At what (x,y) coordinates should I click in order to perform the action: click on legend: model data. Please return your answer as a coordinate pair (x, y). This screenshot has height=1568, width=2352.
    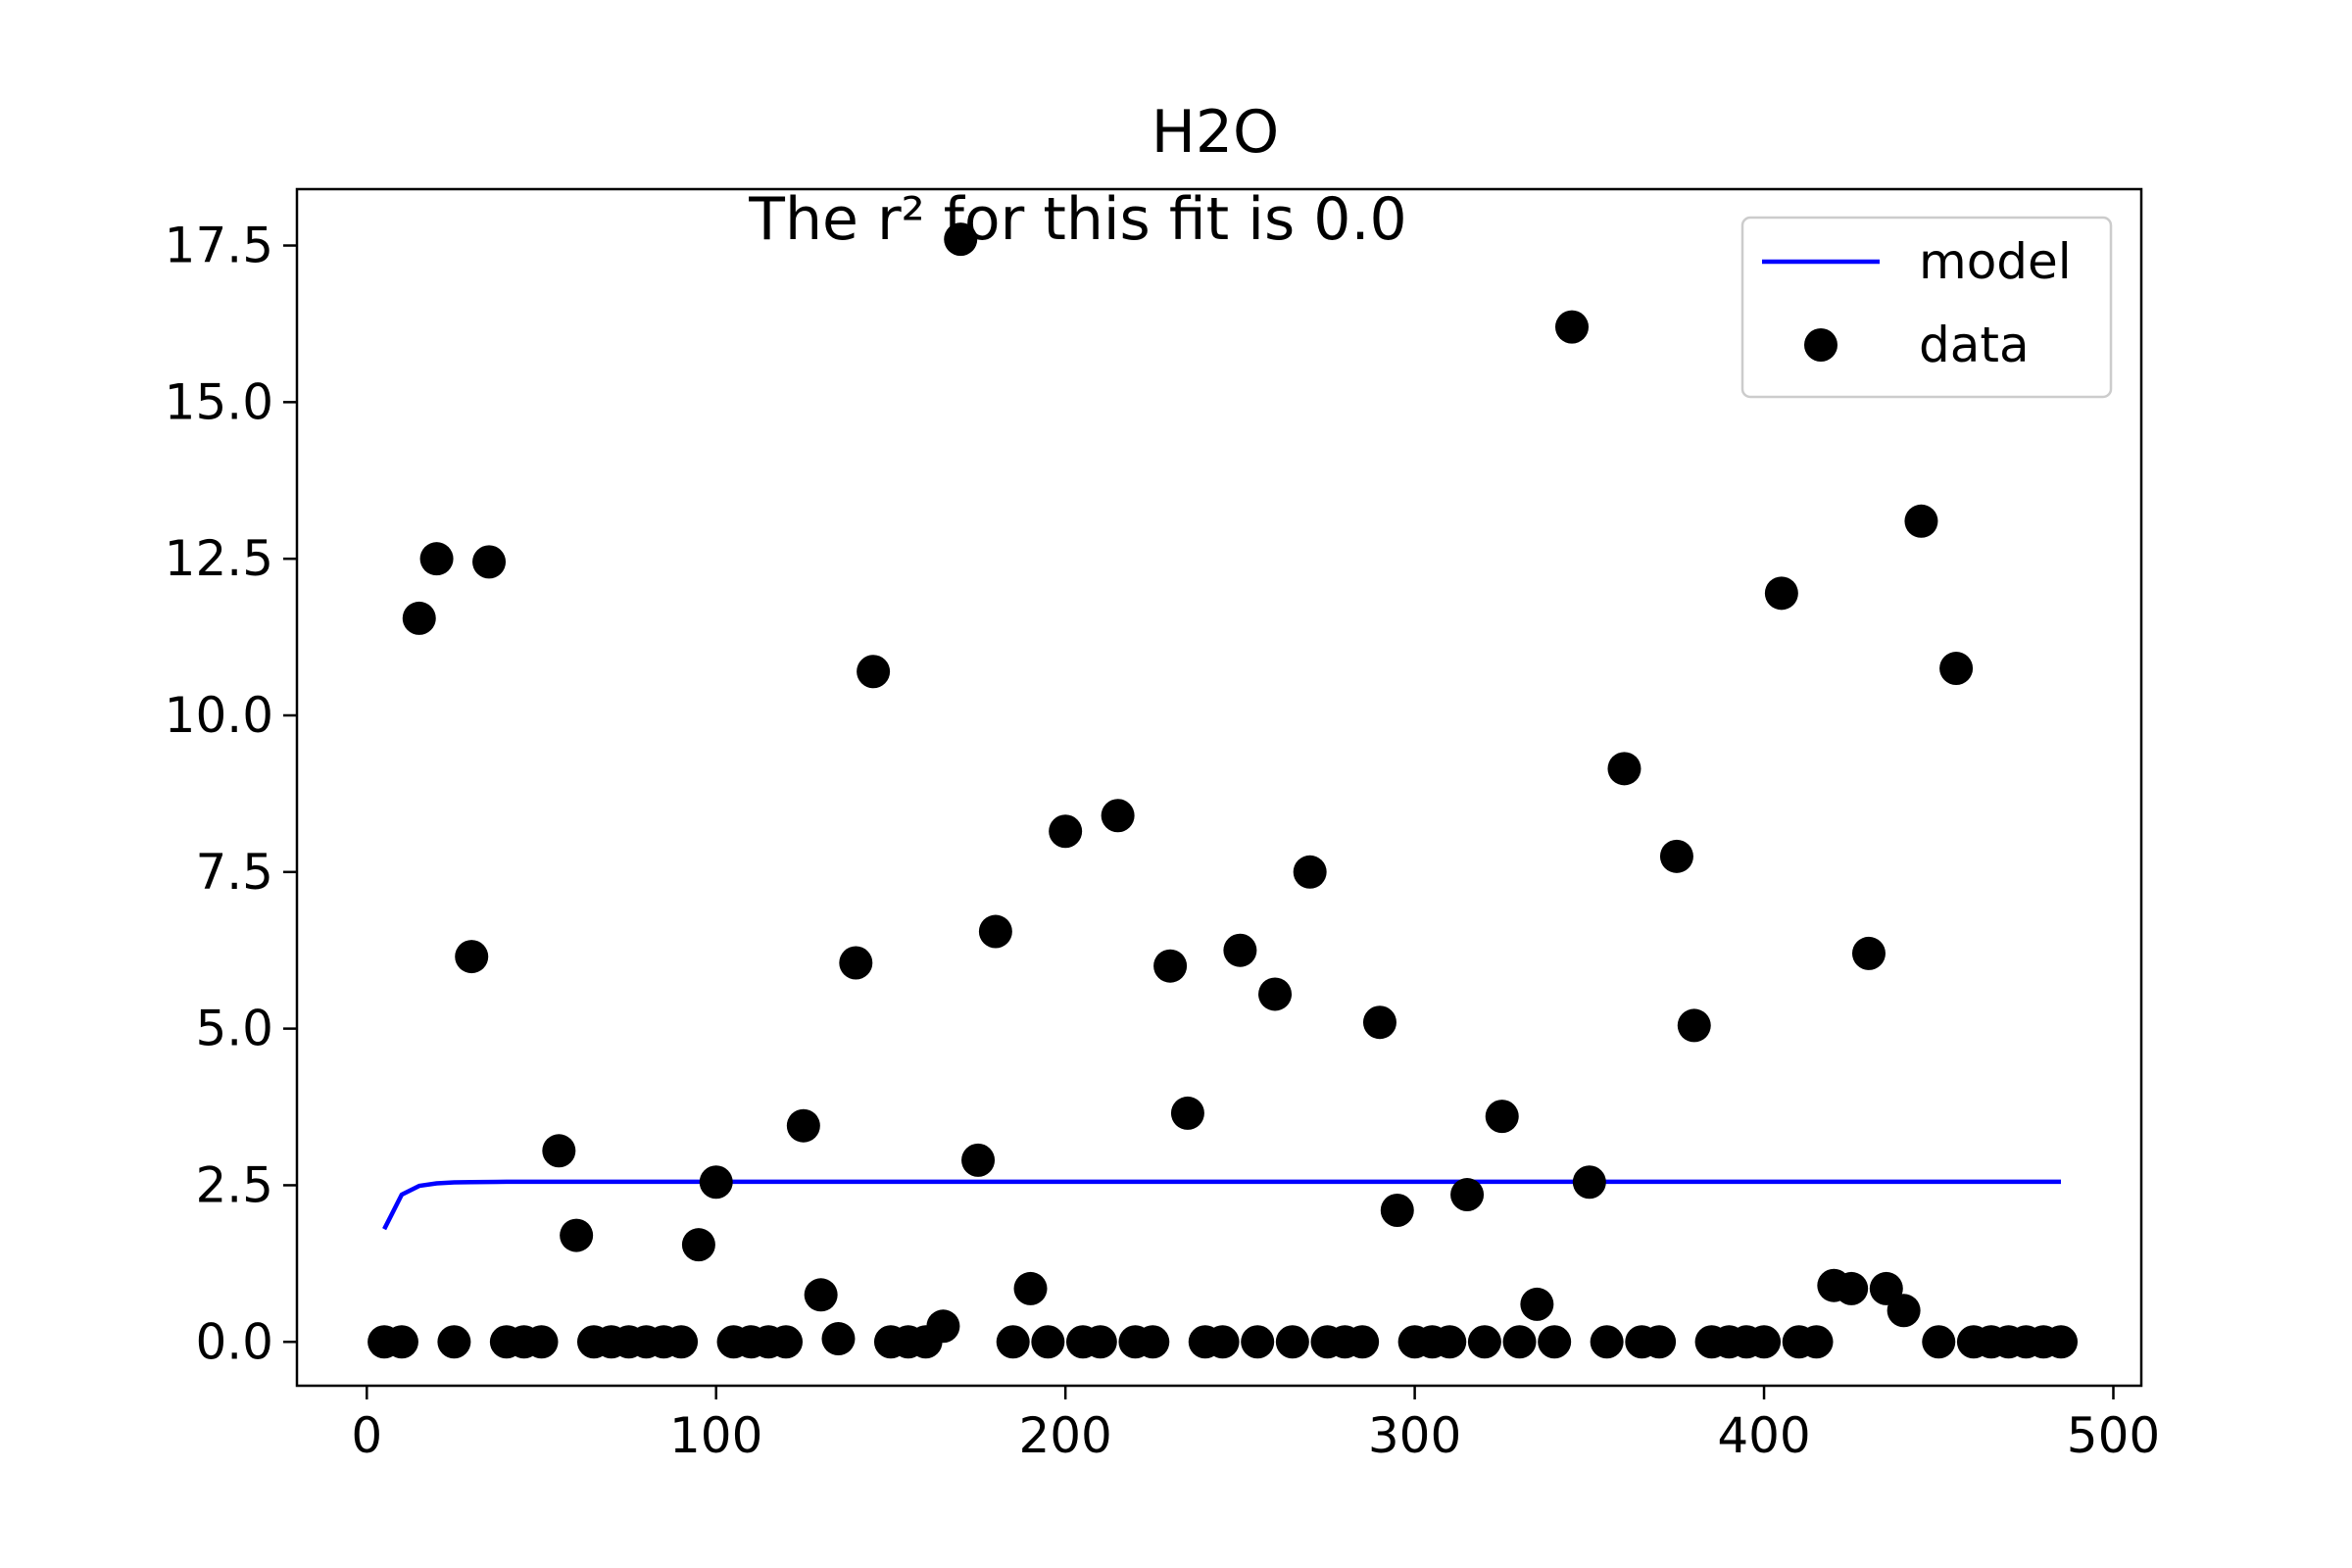
    Looking at the image, I should click on (1926, 307).